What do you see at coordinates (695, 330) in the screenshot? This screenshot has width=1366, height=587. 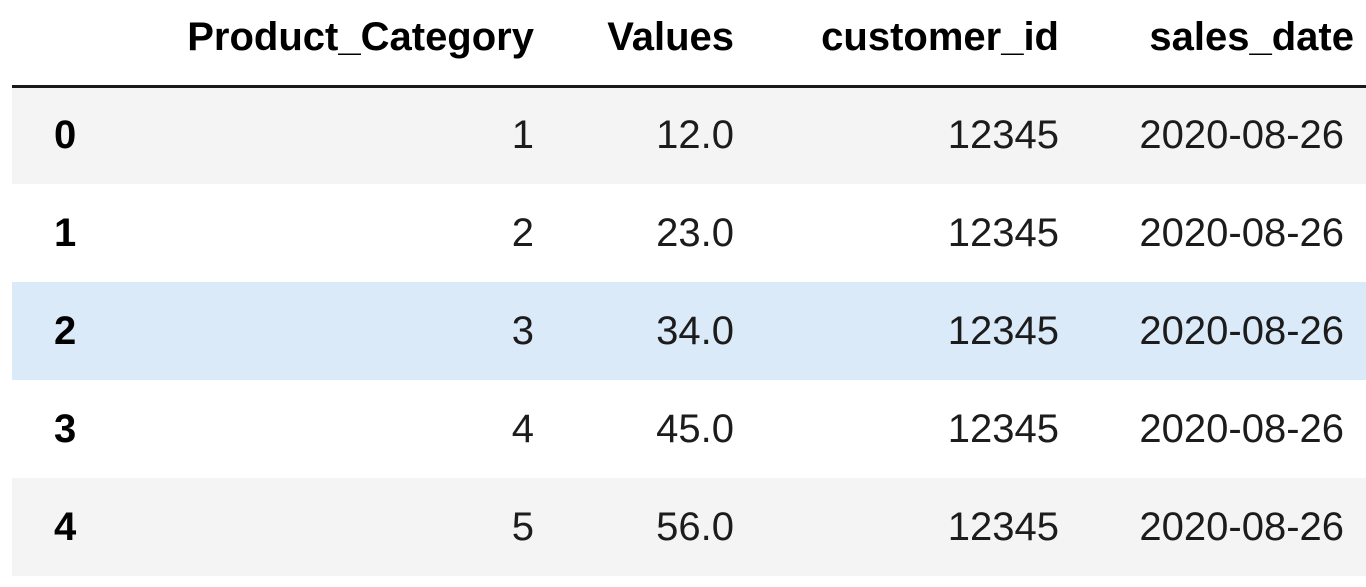 I see `cell-values: 34.0` at bounding box center [695, 330].